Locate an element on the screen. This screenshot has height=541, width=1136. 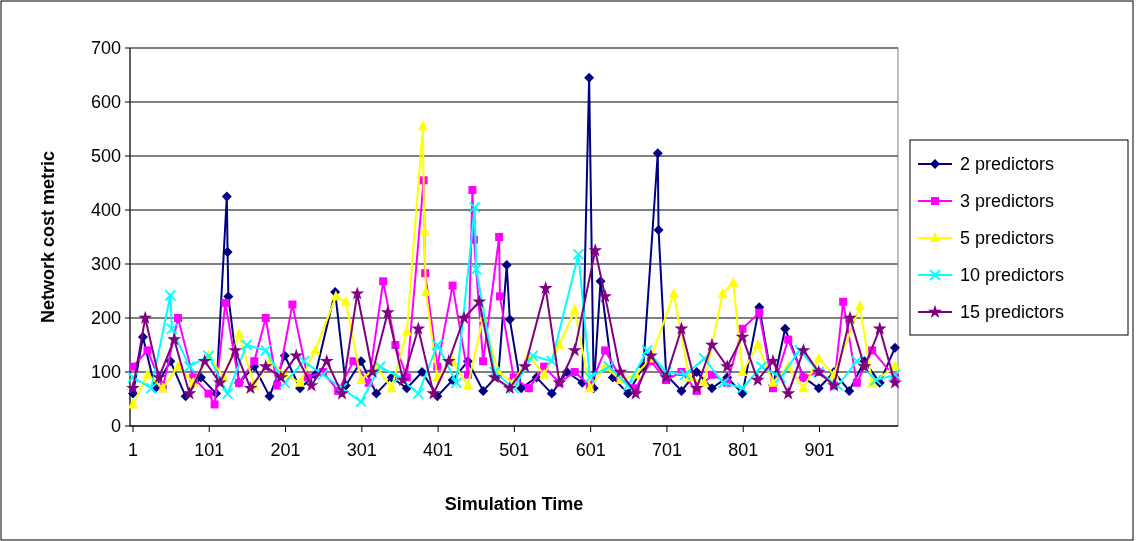
y-tick-label: 400 is located at coordinates (105, 210).